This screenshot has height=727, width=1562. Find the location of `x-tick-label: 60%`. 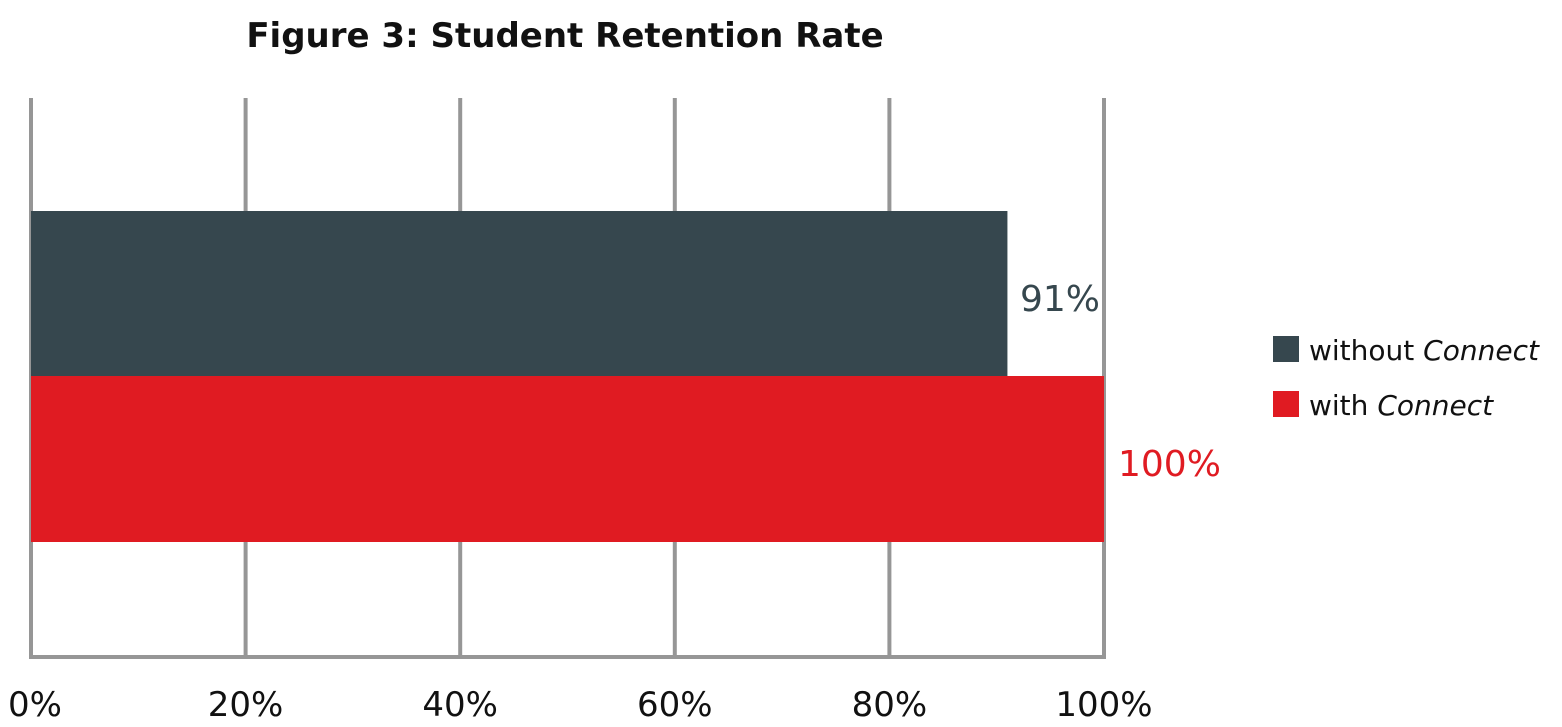

x-tick-label: 60% is located at coordinates (675, 705).